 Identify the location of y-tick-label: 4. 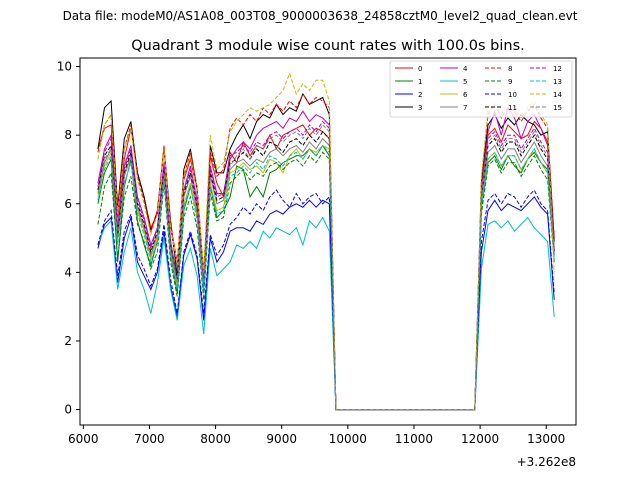
(68, 272).